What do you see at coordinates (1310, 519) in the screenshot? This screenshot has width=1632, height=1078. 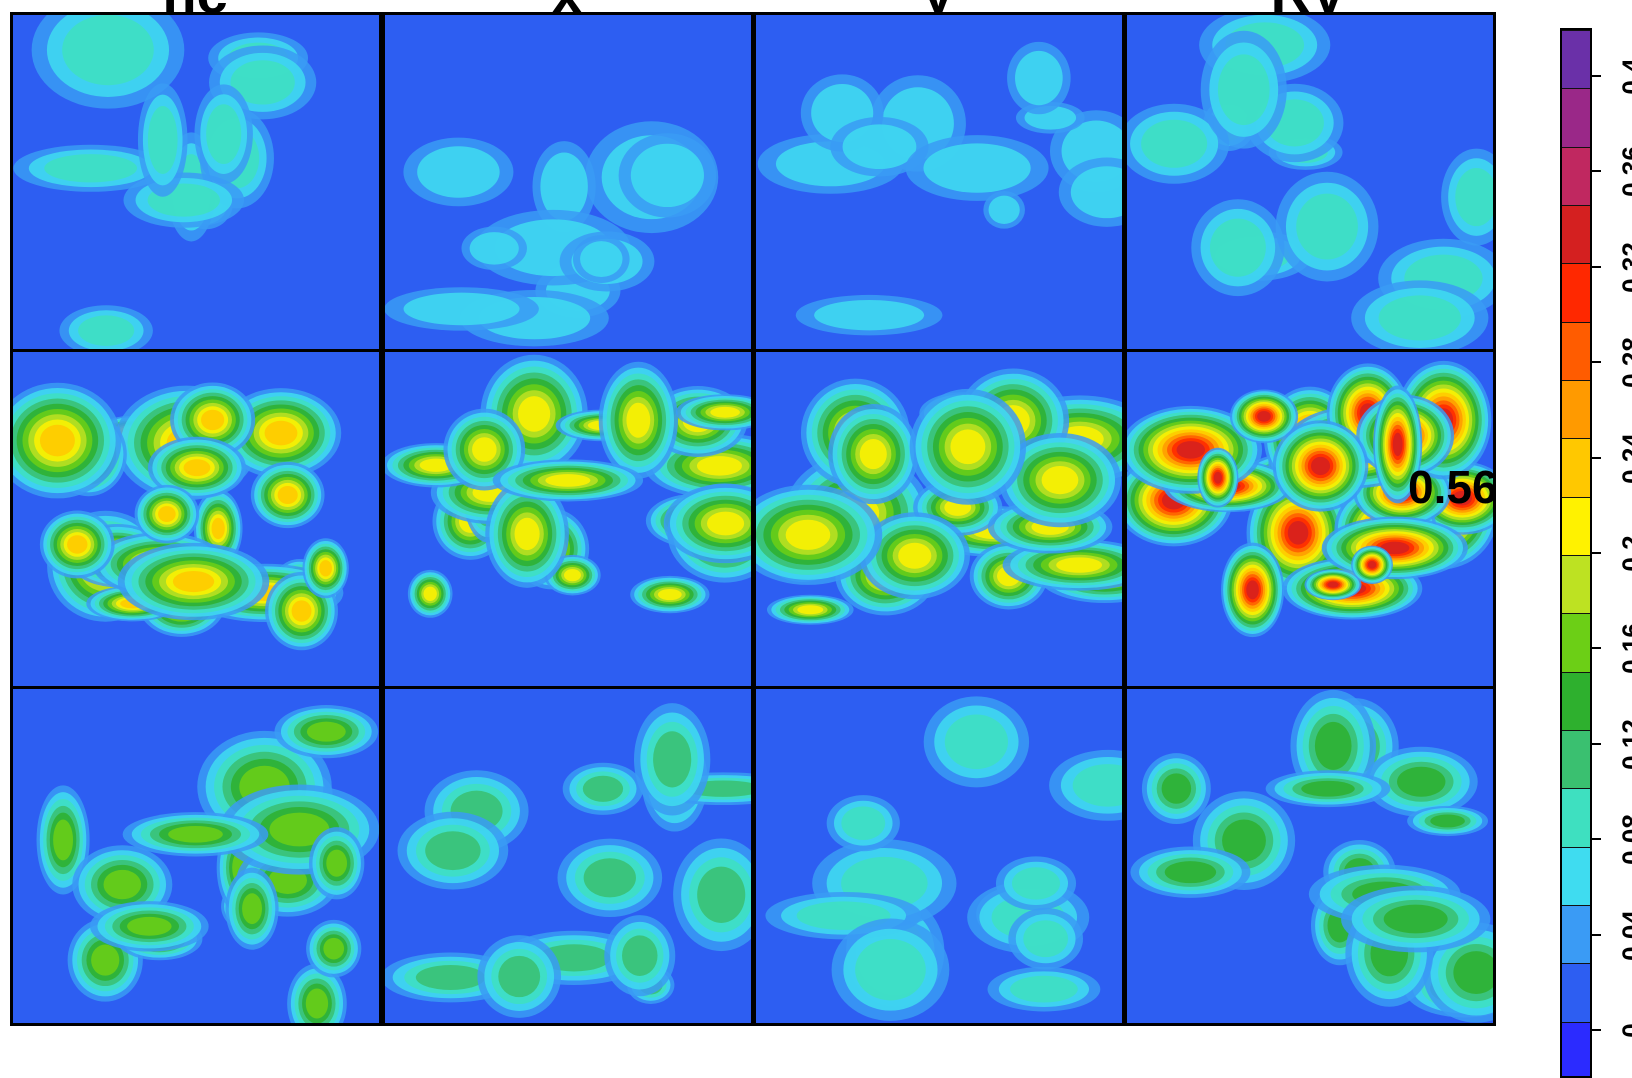 I see `contour-panel-r2-rv` at bounding box center [1310, 519].